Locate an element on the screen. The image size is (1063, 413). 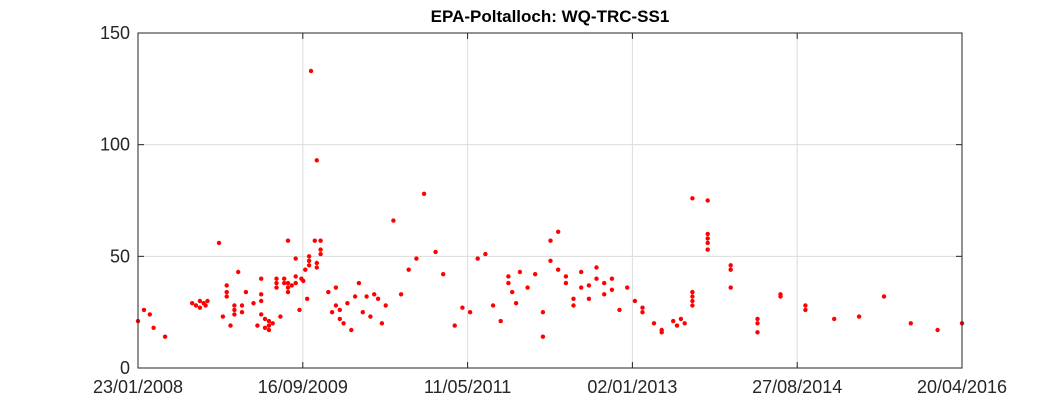
x-tick-label: 20/04/2016 is located at coordinates (962, 387).